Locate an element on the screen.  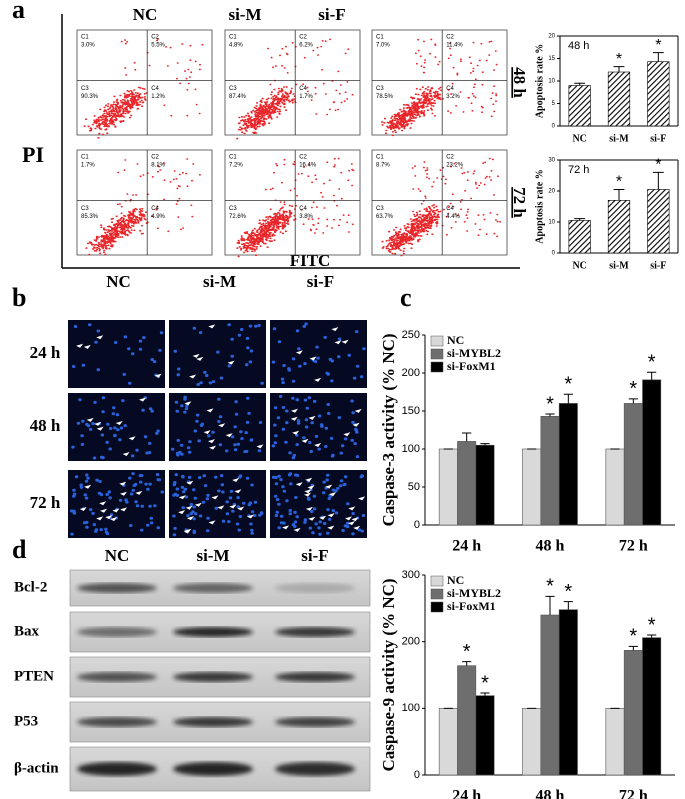
quadrant-name: C3 is located at coordinates (85, 209).